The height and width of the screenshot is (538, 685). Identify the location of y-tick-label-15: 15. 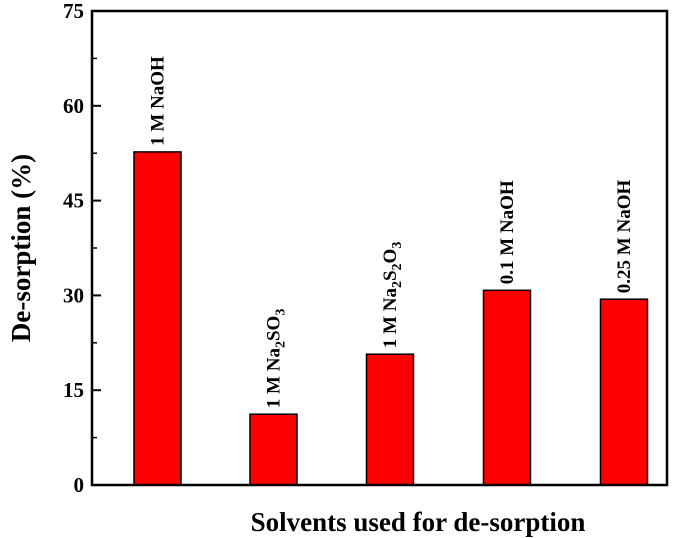
(73, 390).